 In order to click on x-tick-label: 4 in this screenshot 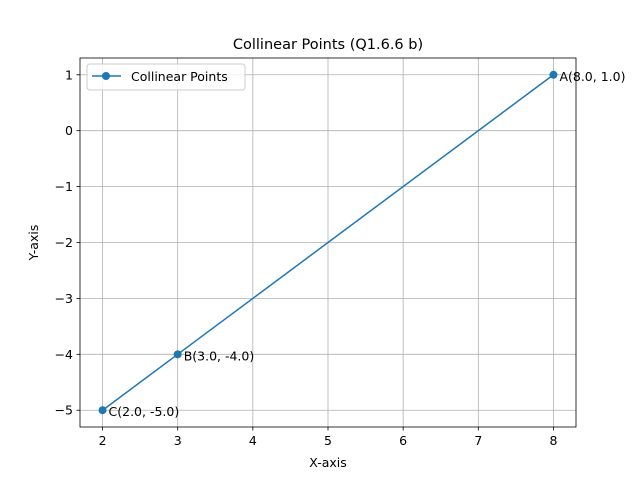, I will do `click(253, 440)`.